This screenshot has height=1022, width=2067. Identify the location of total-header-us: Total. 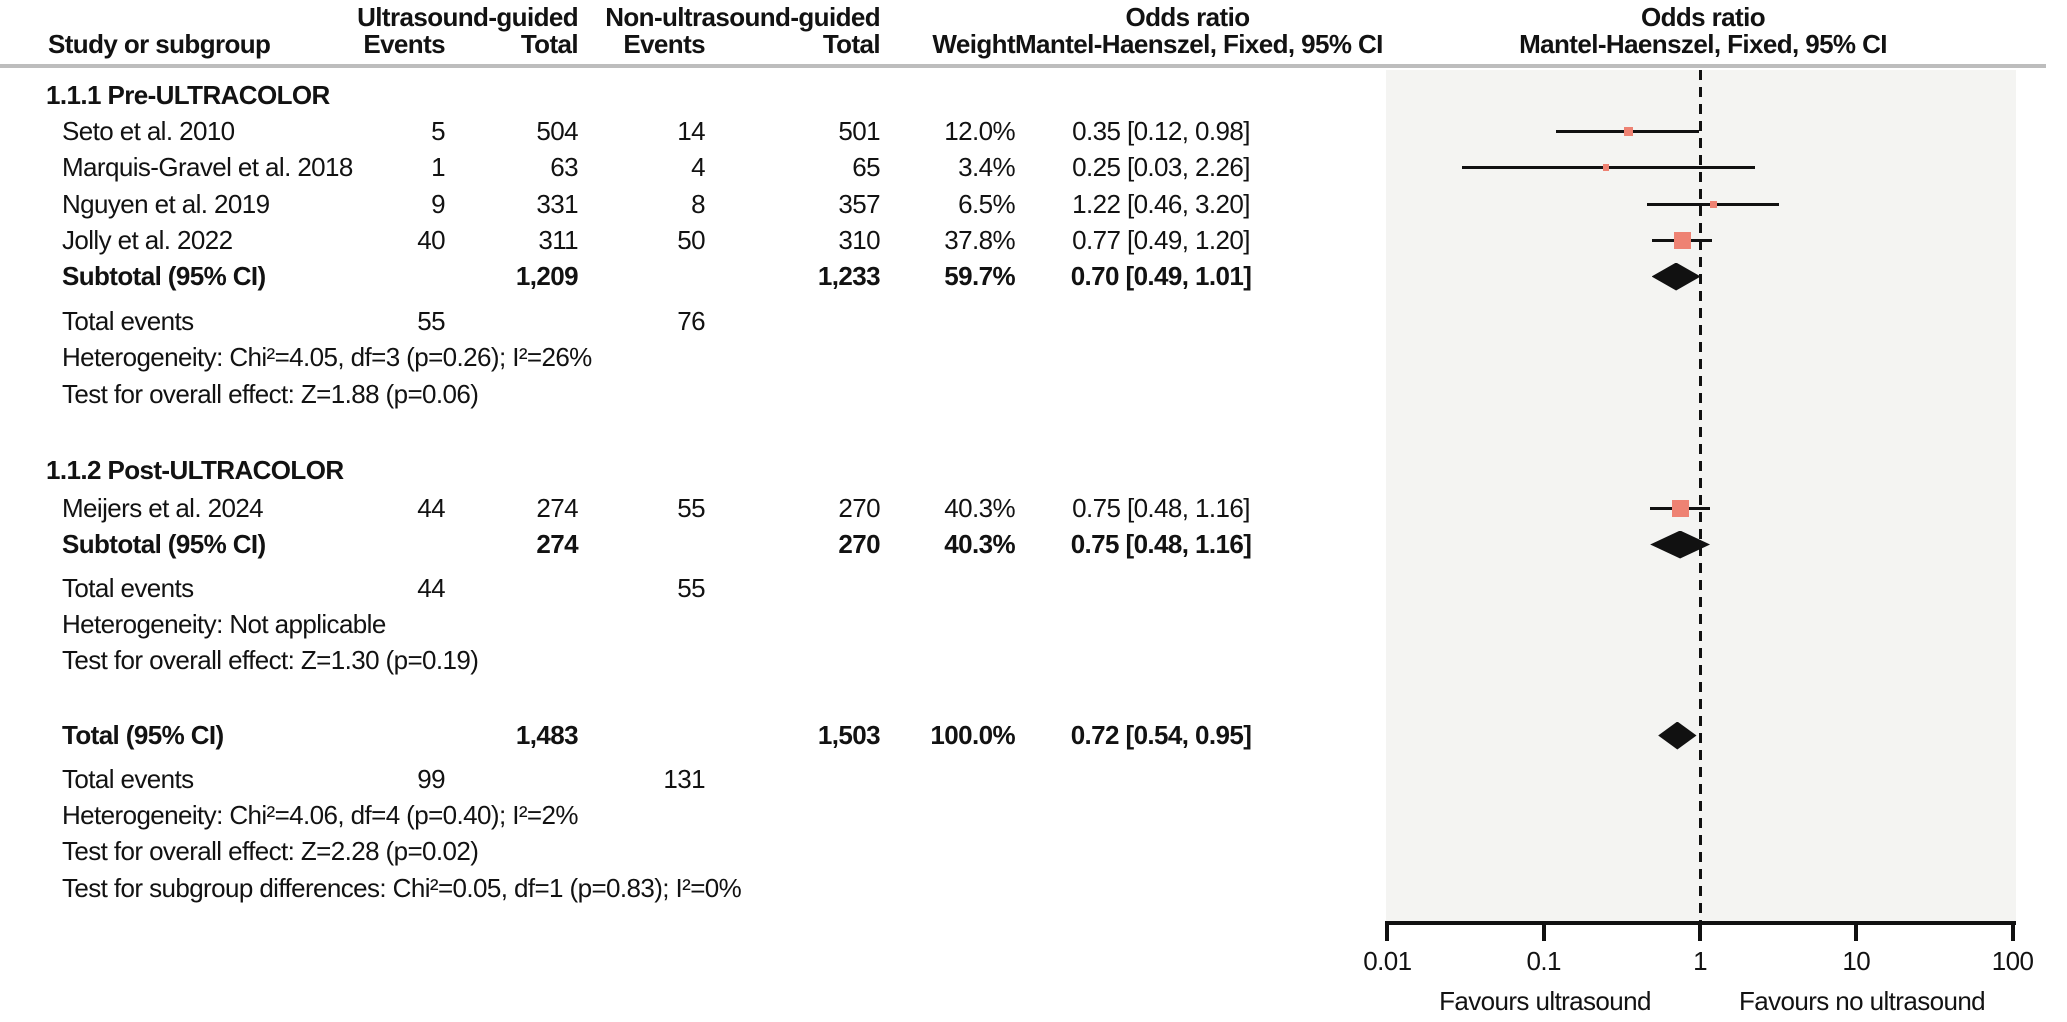
(549, 44).